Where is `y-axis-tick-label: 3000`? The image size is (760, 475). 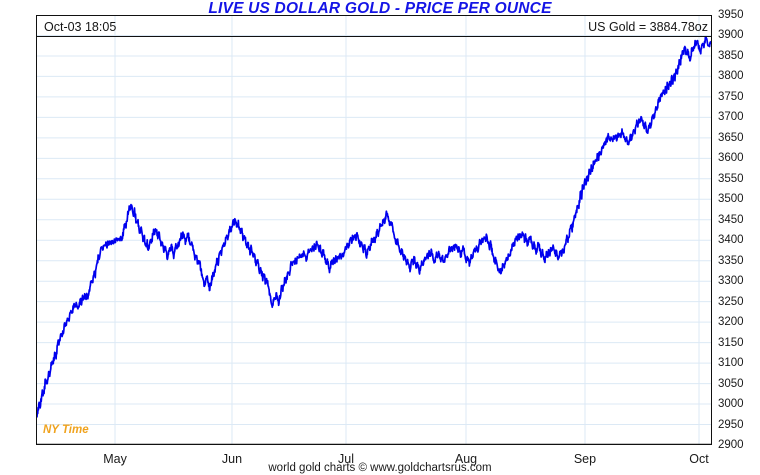
y-axis-tick-label: 3000 is located at coordinates (731, 404).